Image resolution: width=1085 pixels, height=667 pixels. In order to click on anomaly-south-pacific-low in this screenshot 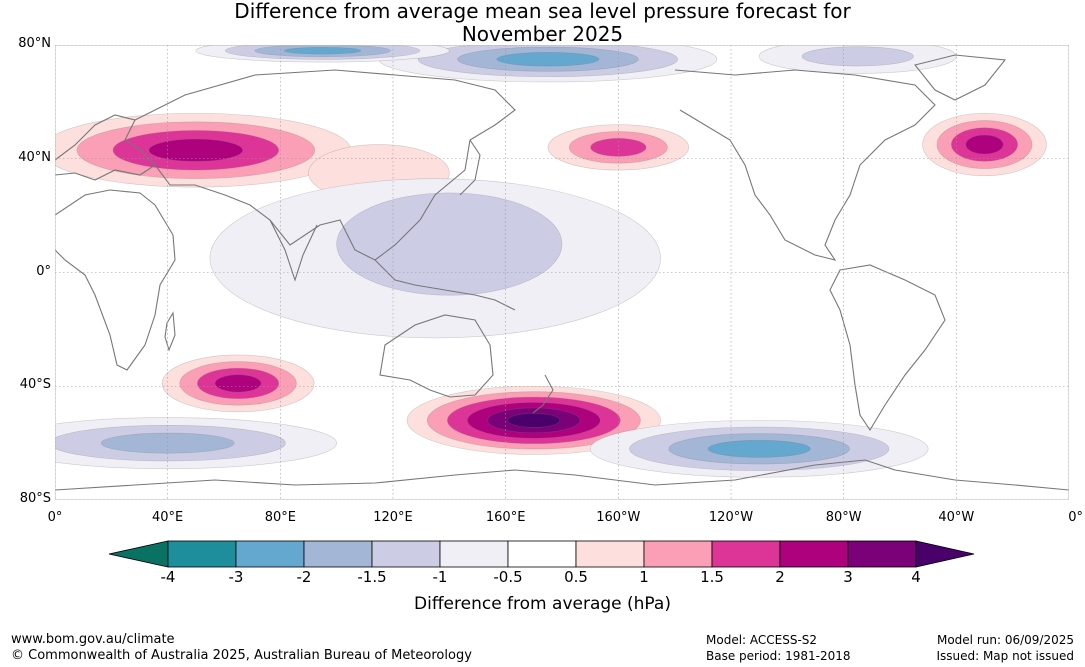, I will do `click(759, 449)`.